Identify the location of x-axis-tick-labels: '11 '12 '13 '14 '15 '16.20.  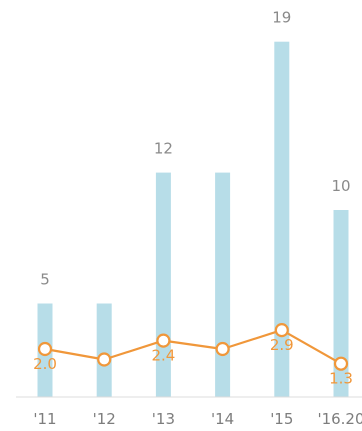
(197, 419).